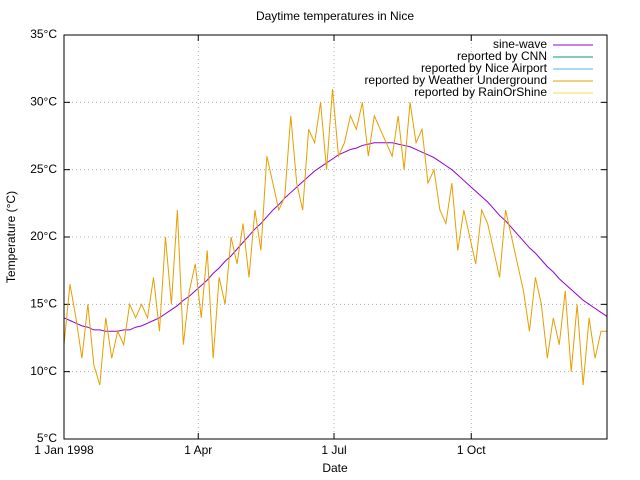  Describe the element at coordinates (335, 468) in the screenshot. I see `x-axis-label: Date` at that location.